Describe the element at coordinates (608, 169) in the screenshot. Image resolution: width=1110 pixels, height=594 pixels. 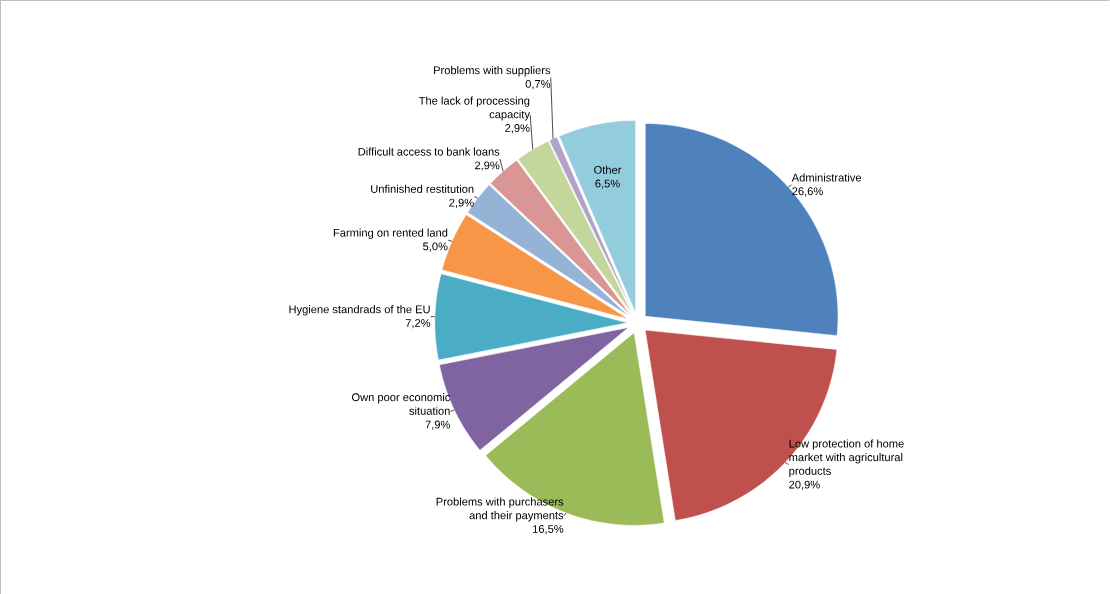
I see `slice-label: Other` at that location.